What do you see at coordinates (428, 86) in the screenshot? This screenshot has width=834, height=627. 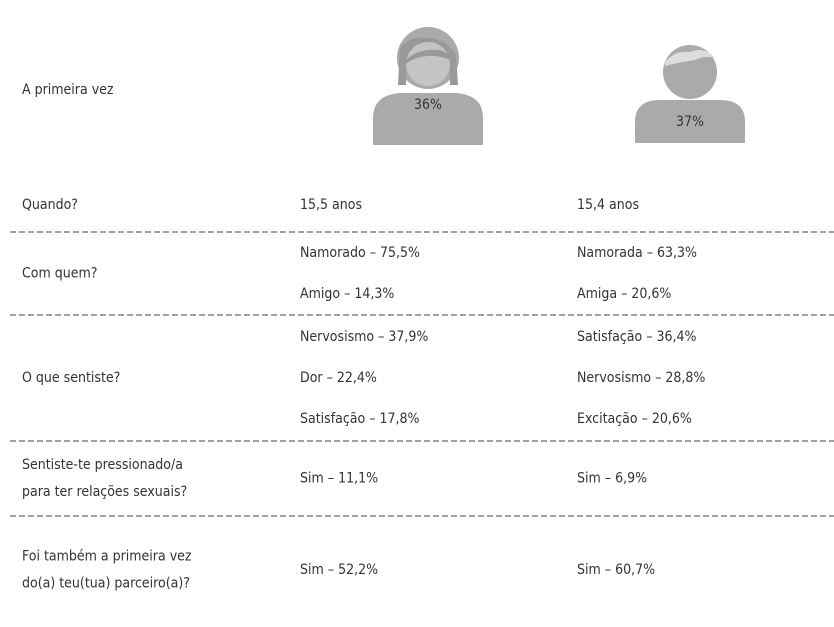 I see `female-icon` at bounding box center [428, 86].